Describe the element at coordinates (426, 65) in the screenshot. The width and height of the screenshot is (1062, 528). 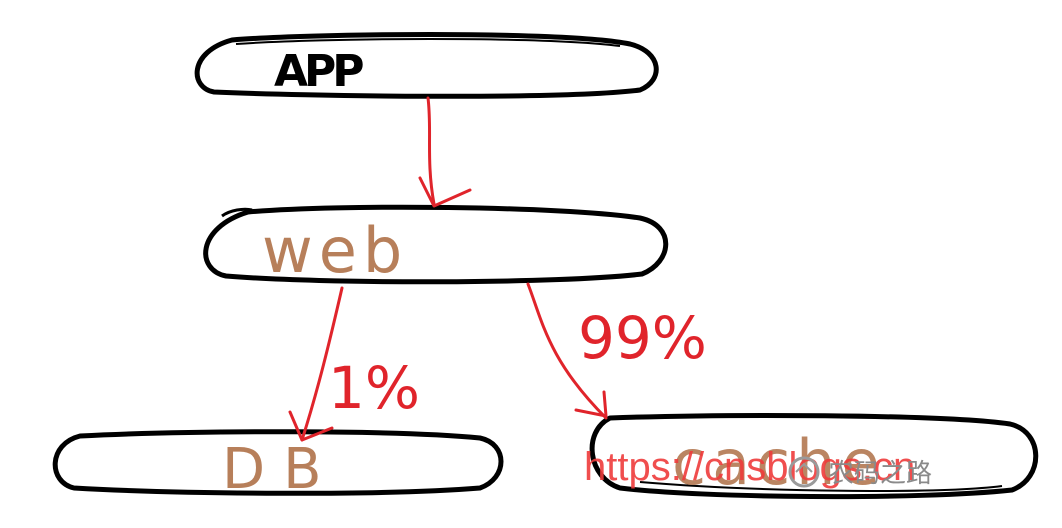
I see `app-node: APP` at that location.